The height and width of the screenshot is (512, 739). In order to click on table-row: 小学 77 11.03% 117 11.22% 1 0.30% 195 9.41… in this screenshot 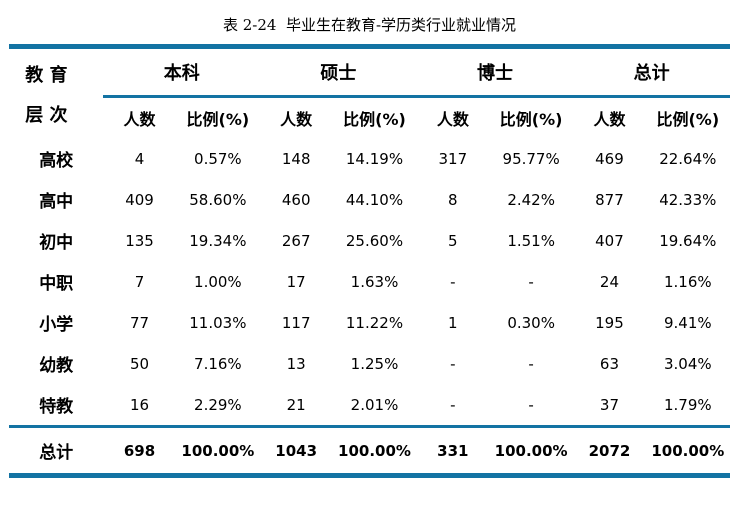, I will do `click(369, 322)`.